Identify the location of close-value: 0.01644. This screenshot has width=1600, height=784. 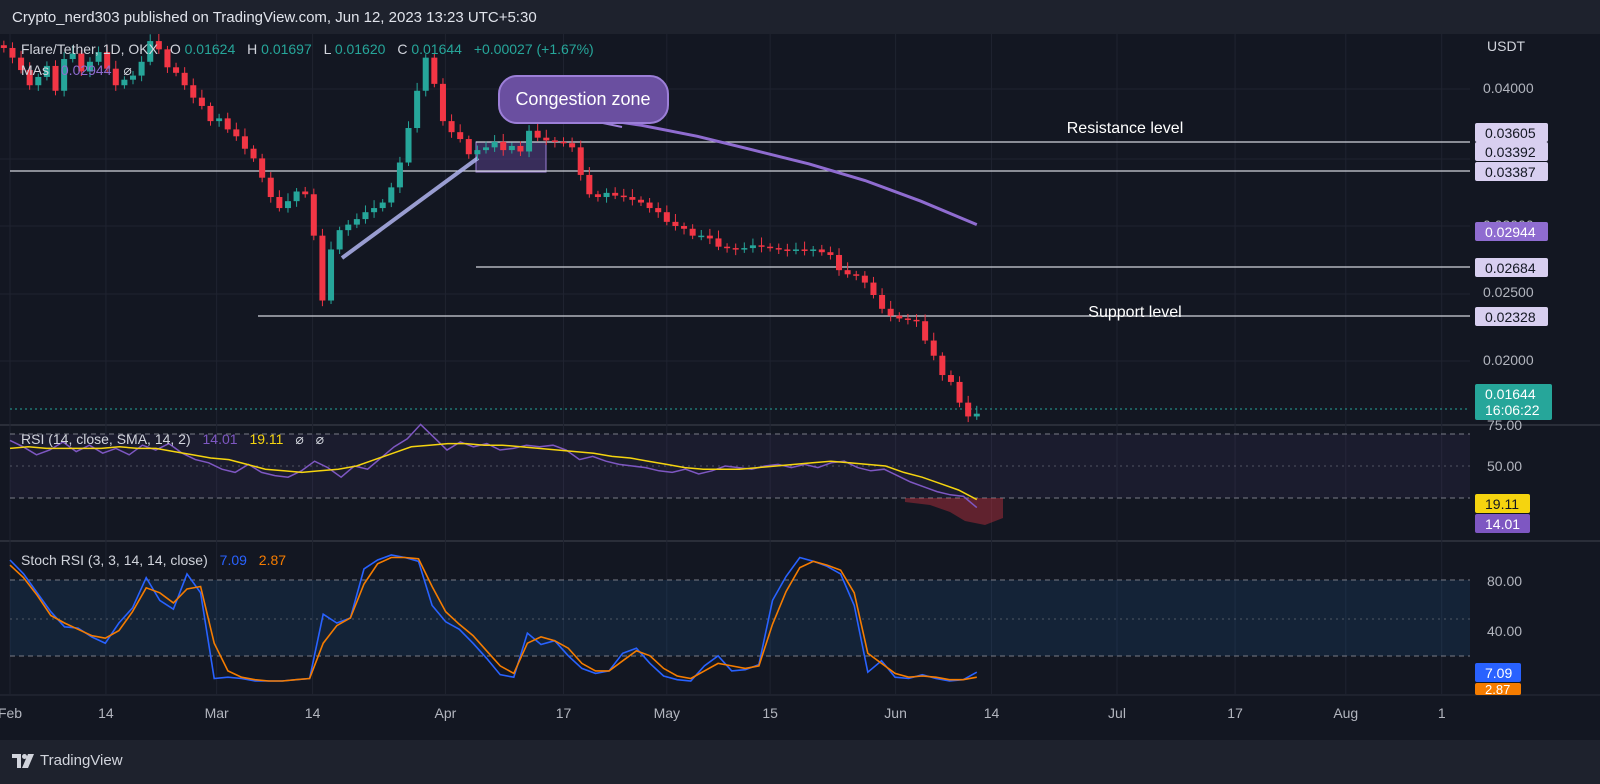
(436, 49).